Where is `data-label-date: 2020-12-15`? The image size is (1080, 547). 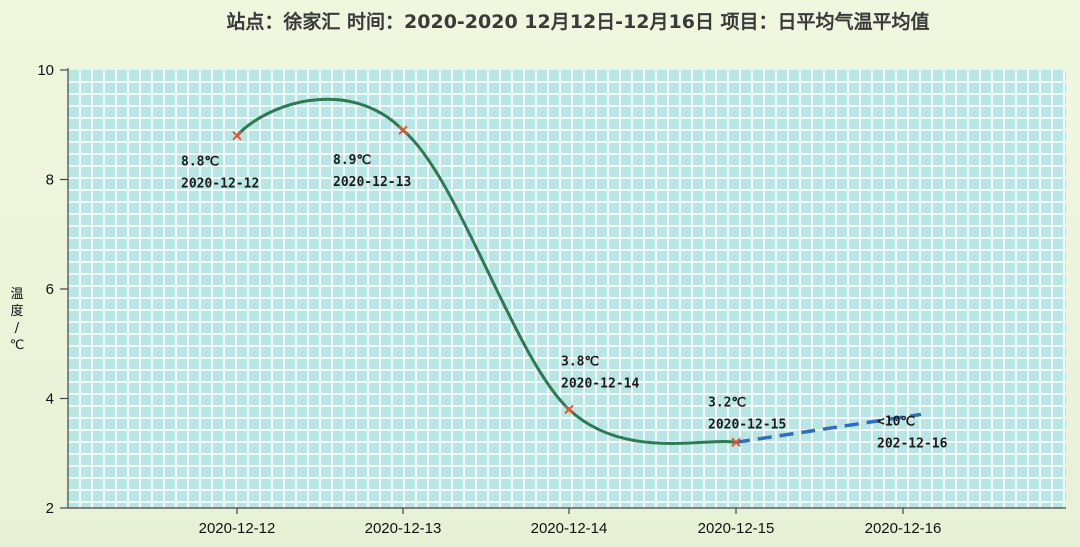
data-label-date: 2020-12-15 is located at coordinates (747, 424).